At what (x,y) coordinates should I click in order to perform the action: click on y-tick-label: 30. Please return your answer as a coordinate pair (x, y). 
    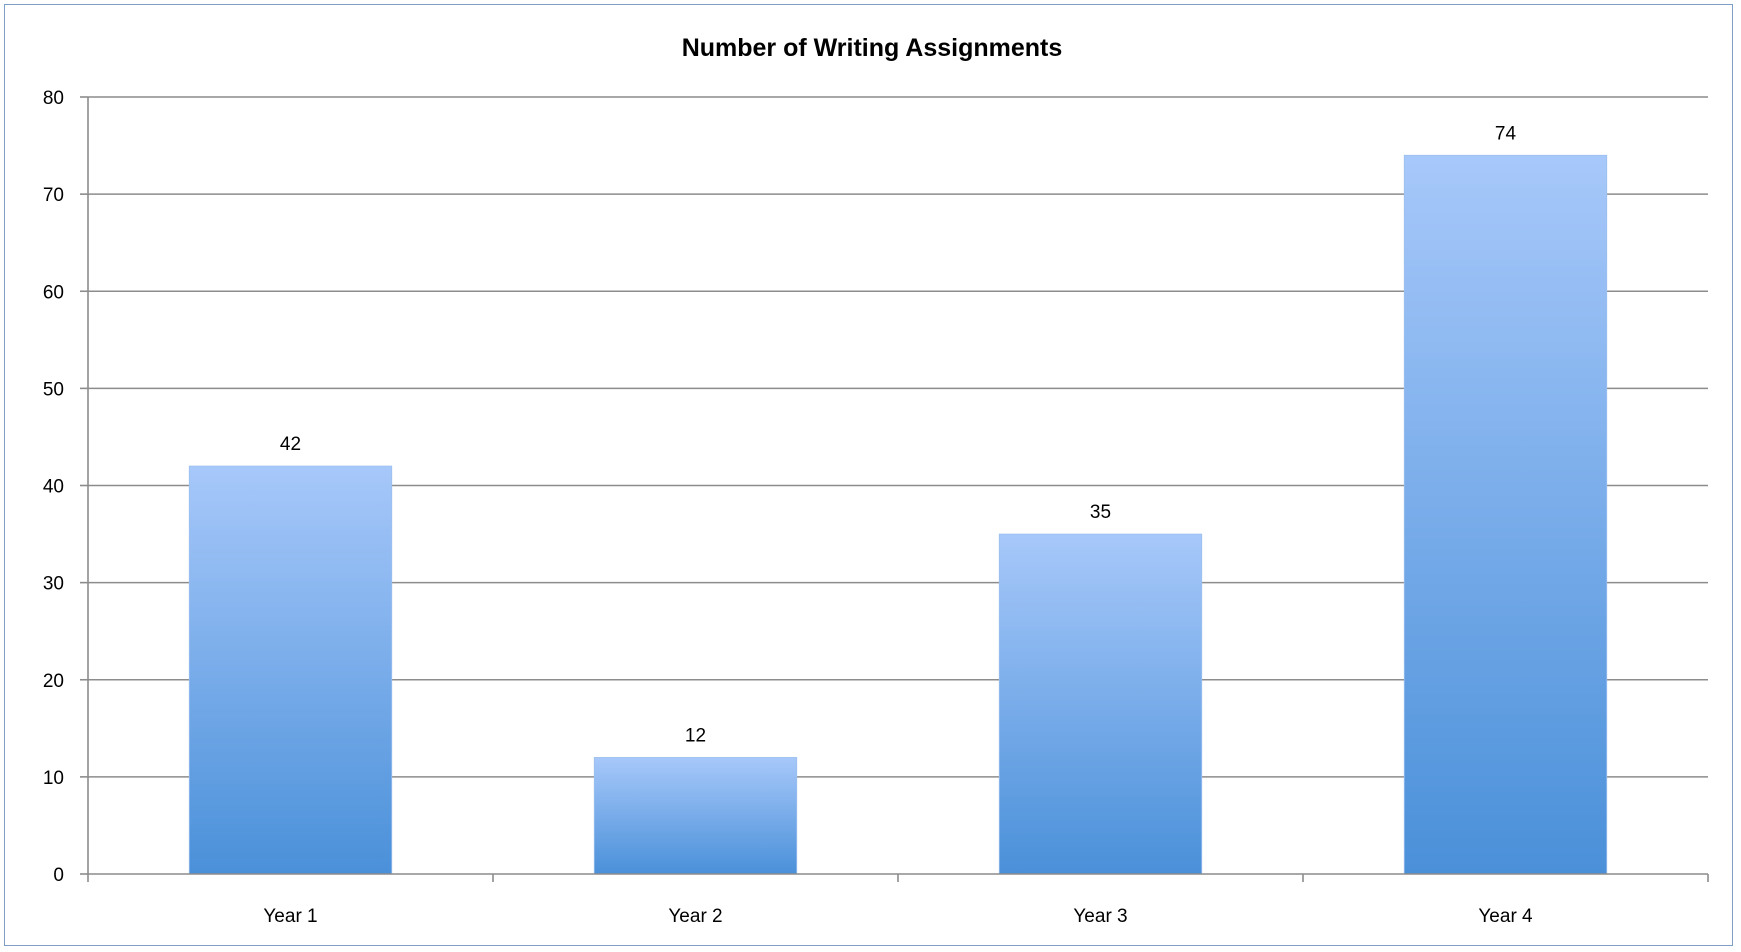
    Looking at the image, I should click on (53, 584).